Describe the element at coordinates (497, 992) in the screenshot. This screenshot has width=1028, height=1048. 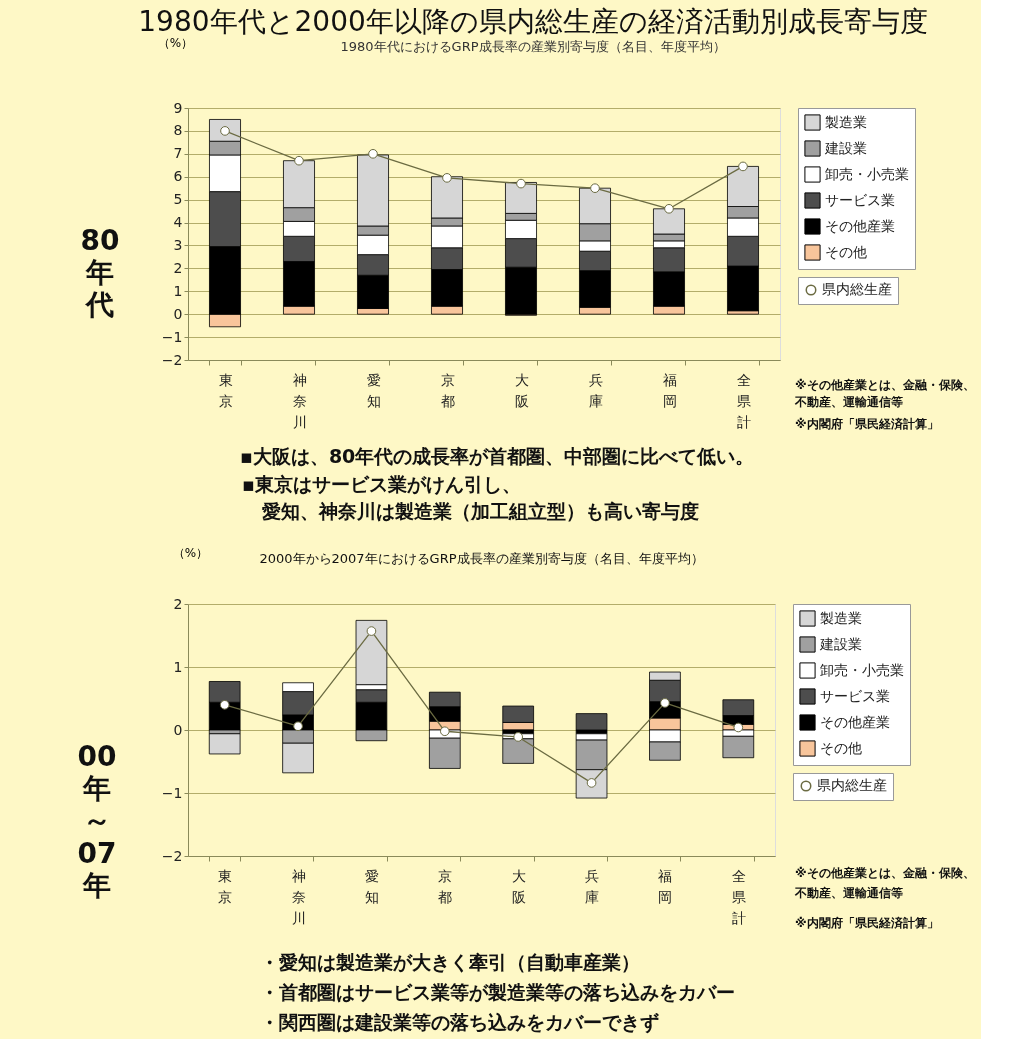
I see `text: ・首都圏はサービス業等が製造業等の落ち込みをカバー` at that location.